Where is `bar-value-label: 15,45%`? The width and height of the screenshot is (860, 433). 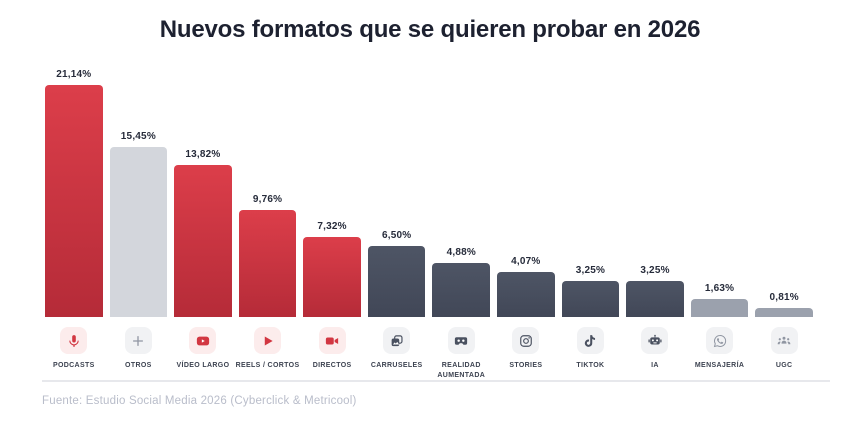 bar-value-label: 15,45% is located at coordinates (138, 137).